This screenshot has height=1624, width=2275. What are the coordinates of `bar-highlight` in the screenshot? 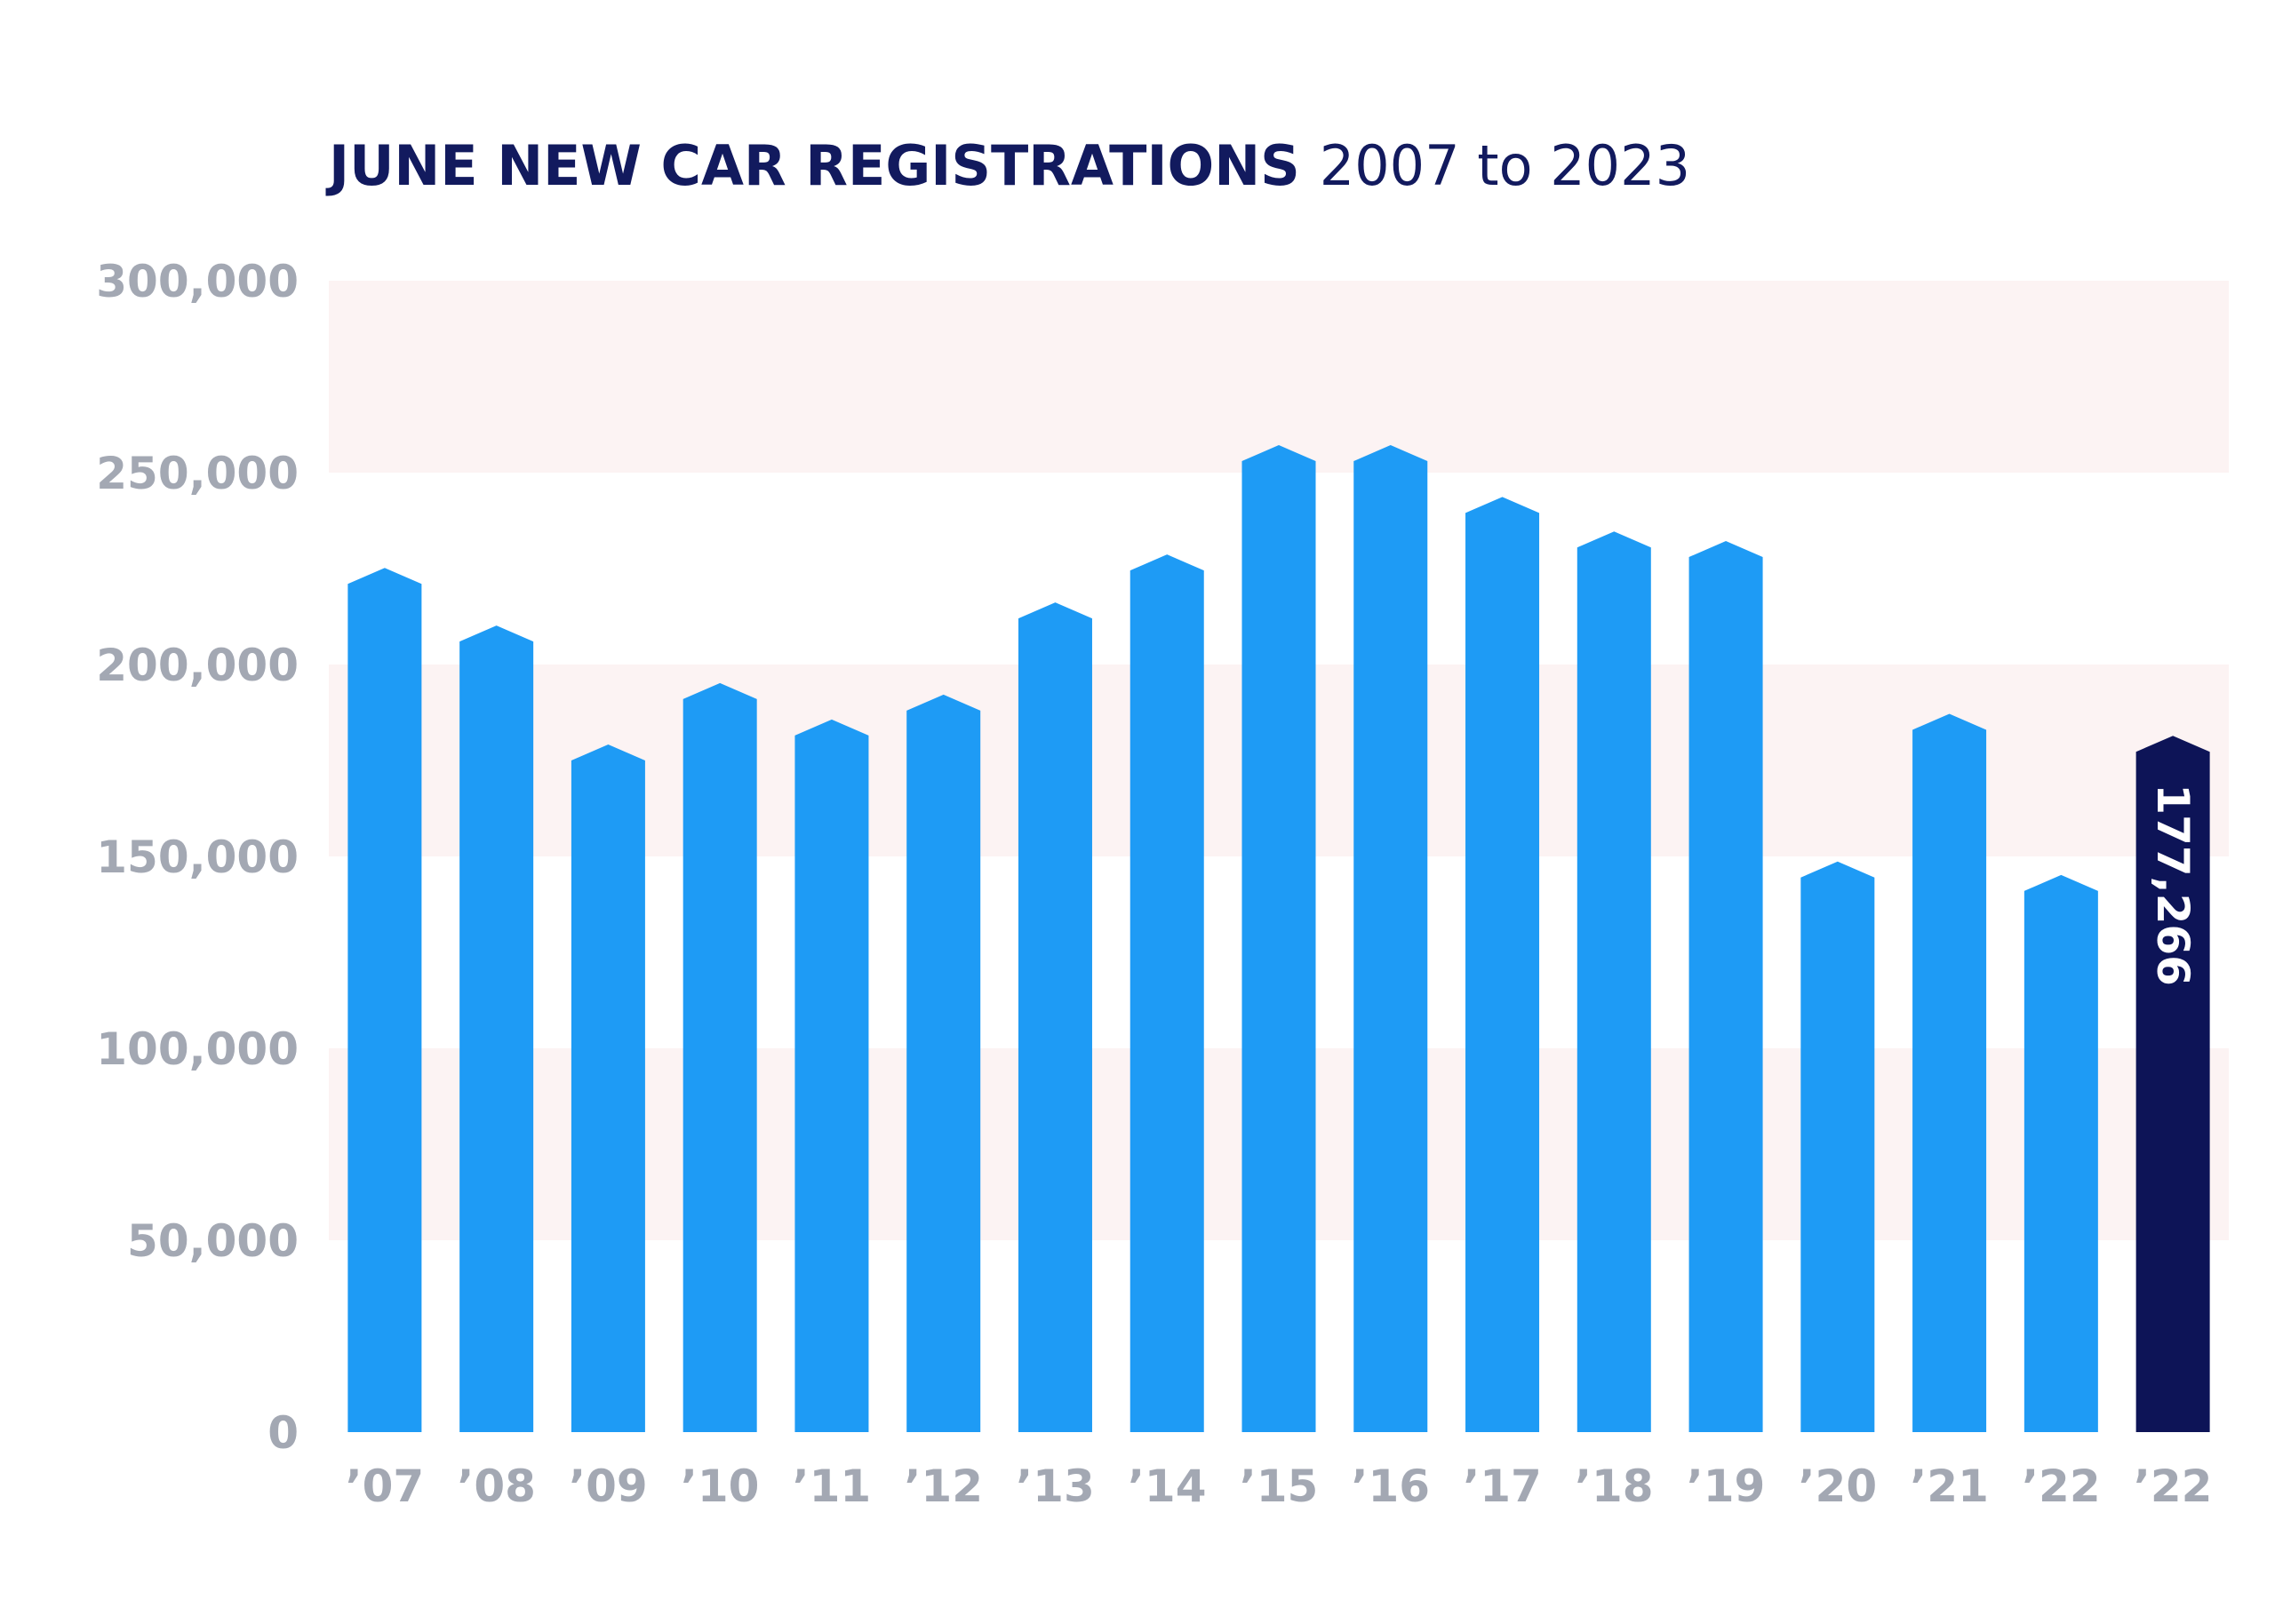 It's located at (2172, 1084).